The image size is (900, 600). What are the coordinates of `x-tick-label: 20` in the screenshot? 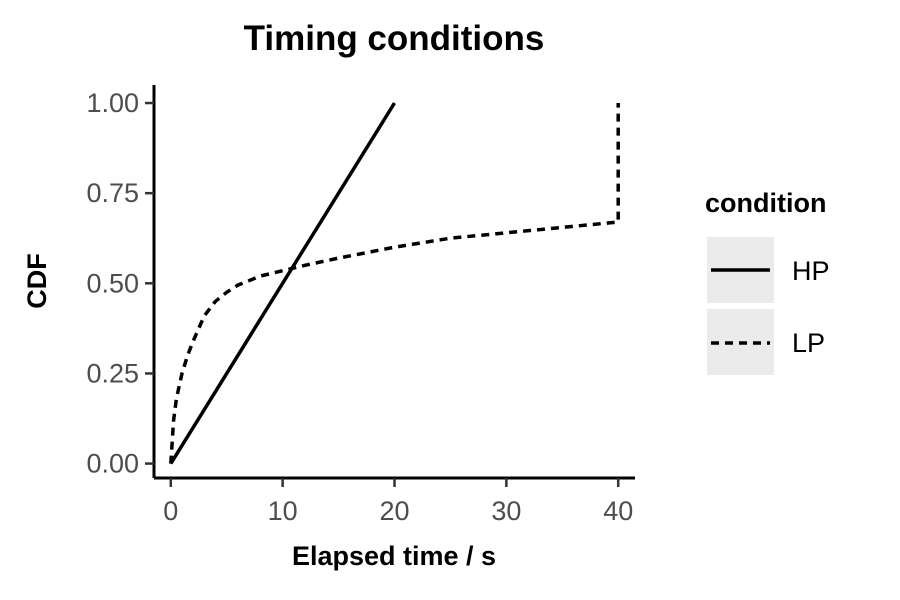 It's located at (394, 511).